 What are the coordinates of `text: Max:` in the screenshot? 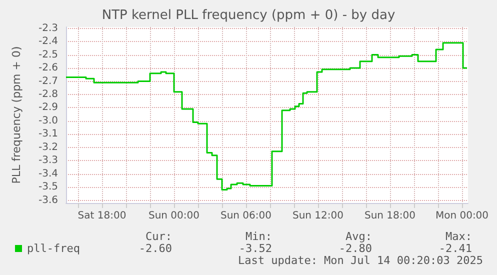 It's located at (459, 236).